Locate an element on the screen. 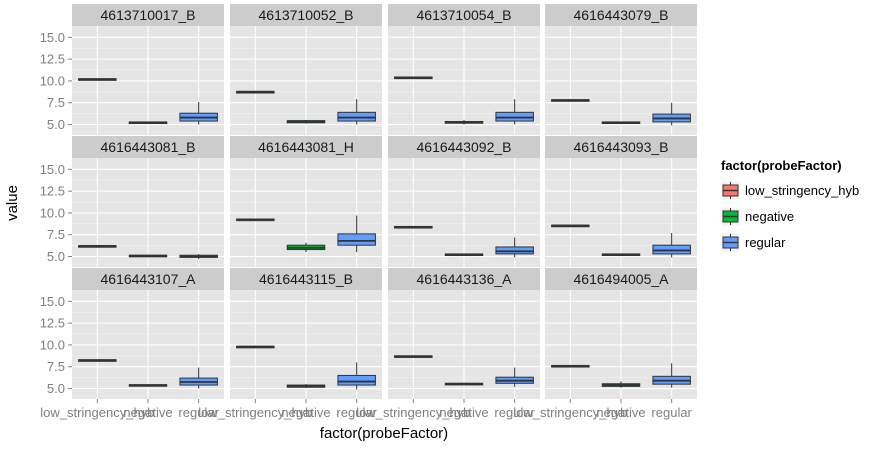 The height and width of the screenshot is (450, 896). facet-title: 4616443107_A is located at coordinates (149, 279).